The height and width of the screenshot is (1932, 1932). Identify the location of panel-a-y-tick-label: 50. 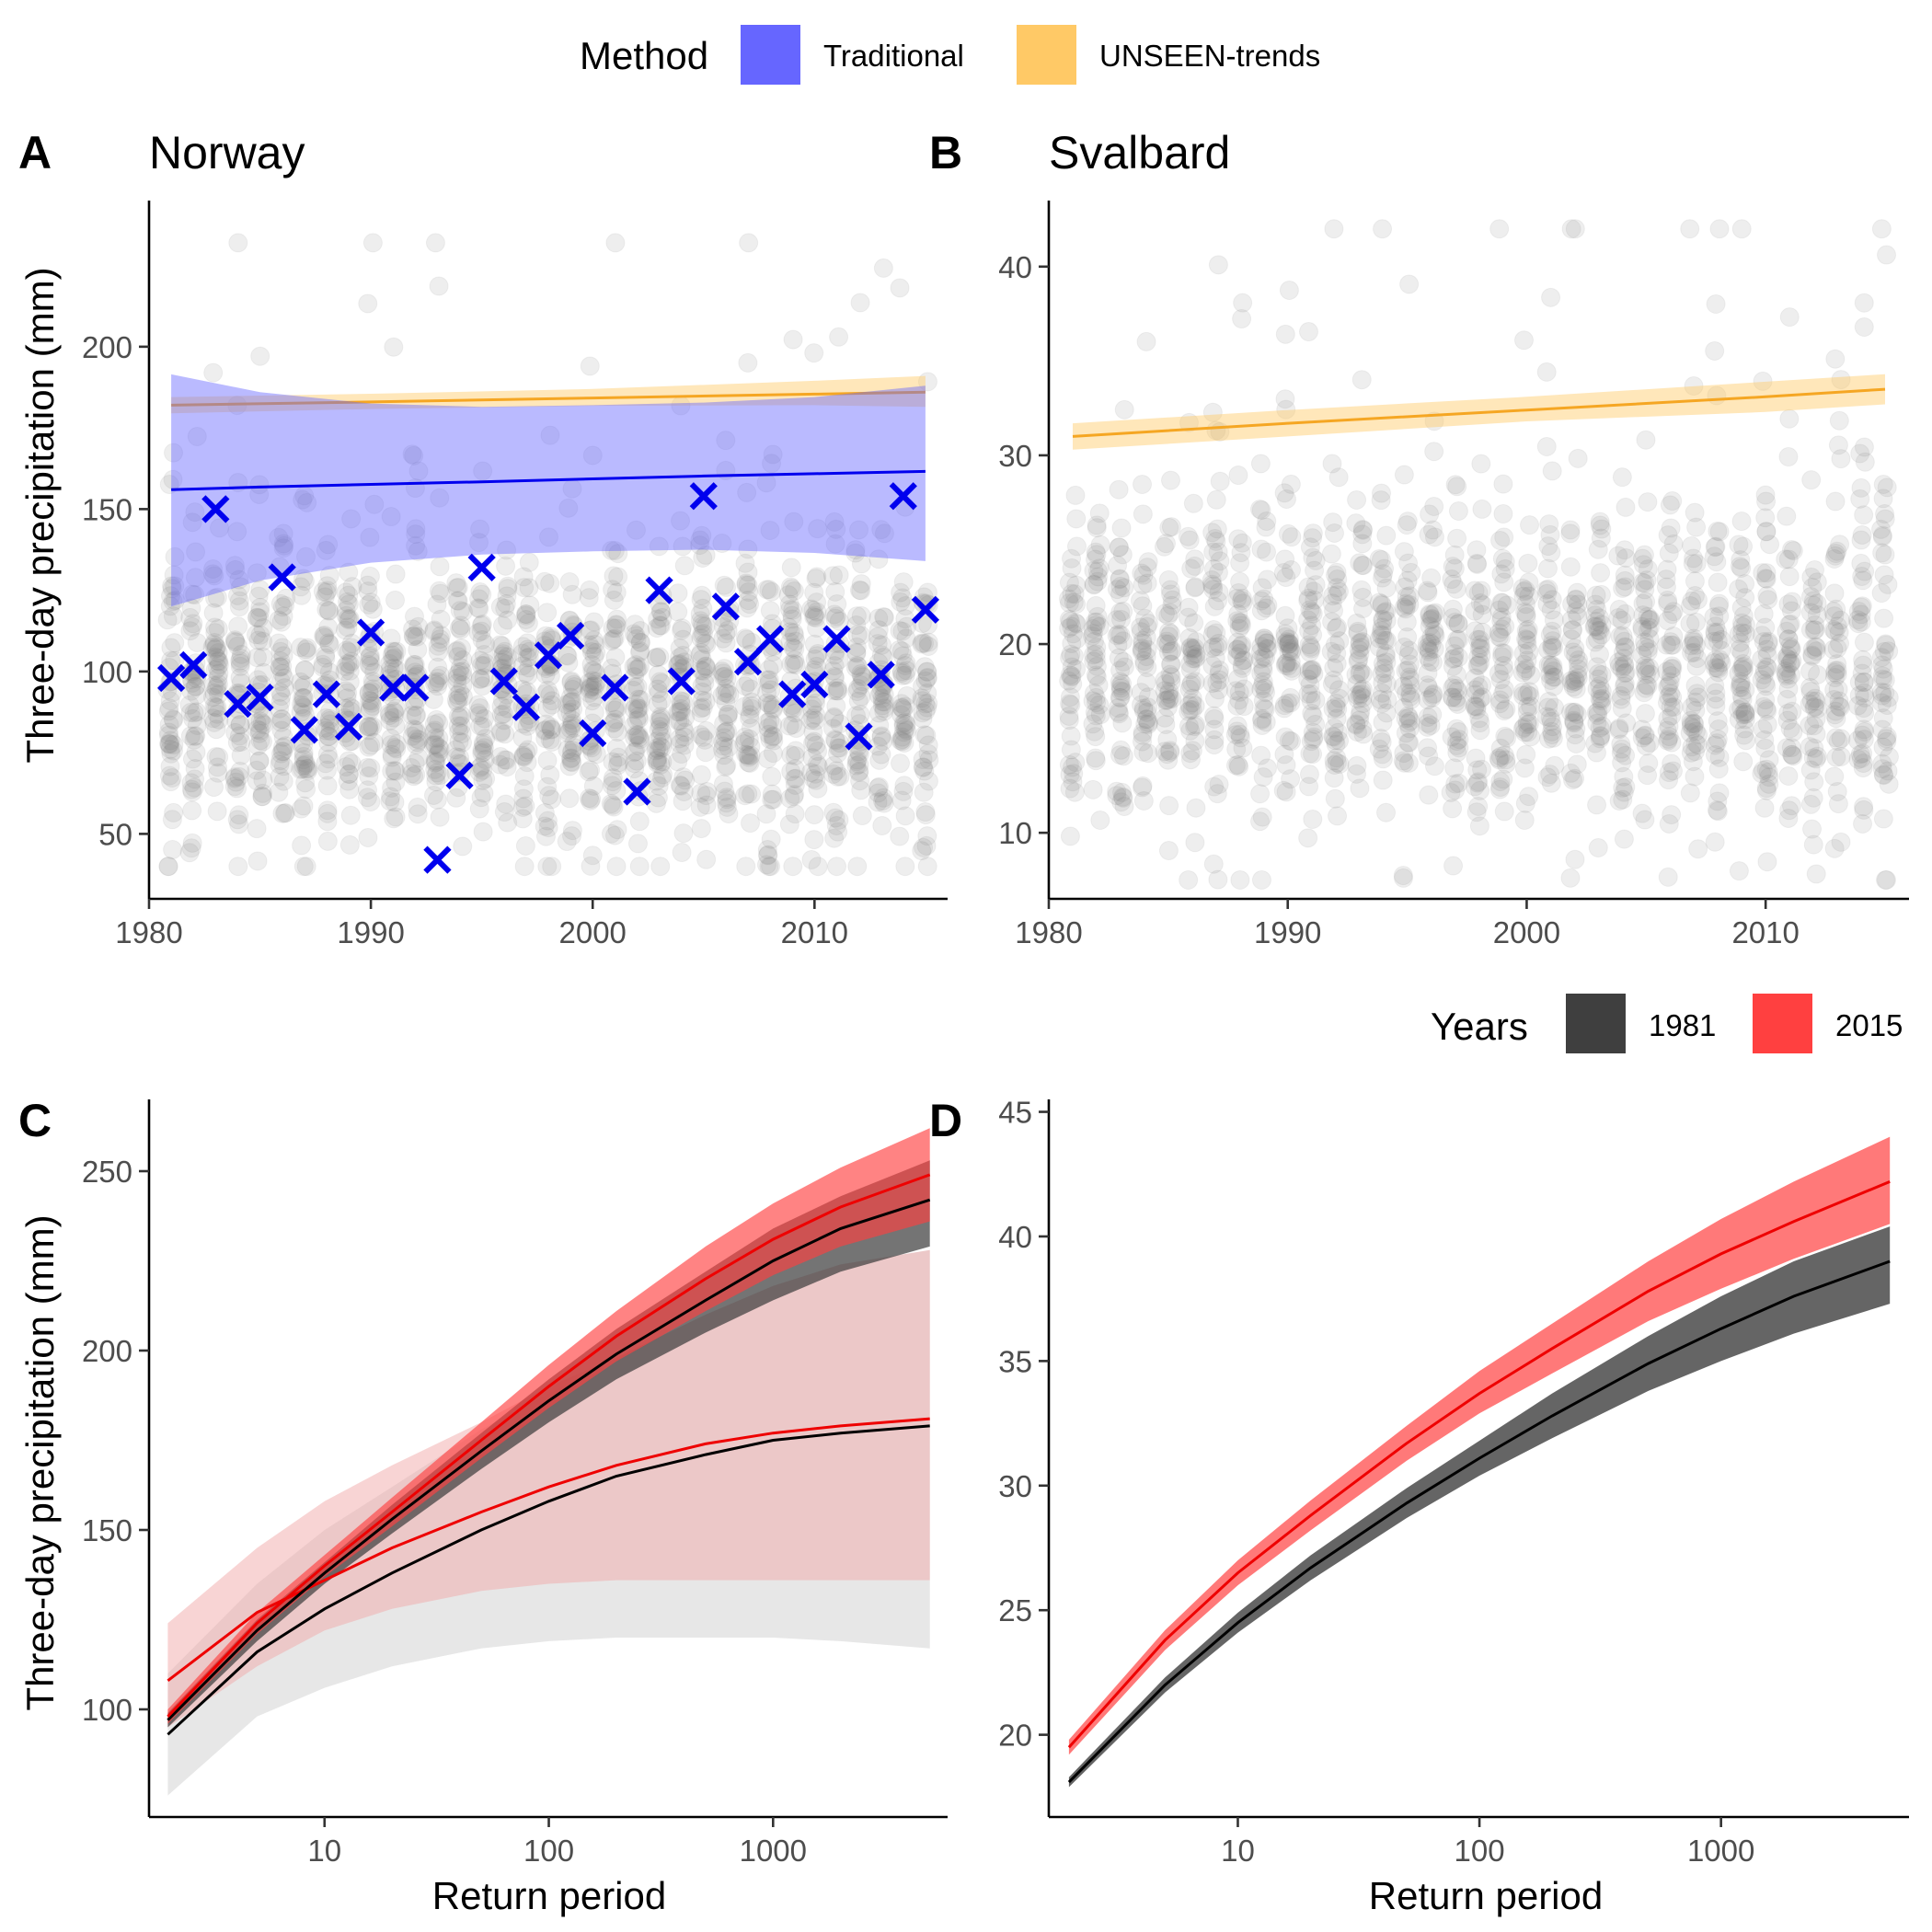
(115, 834).